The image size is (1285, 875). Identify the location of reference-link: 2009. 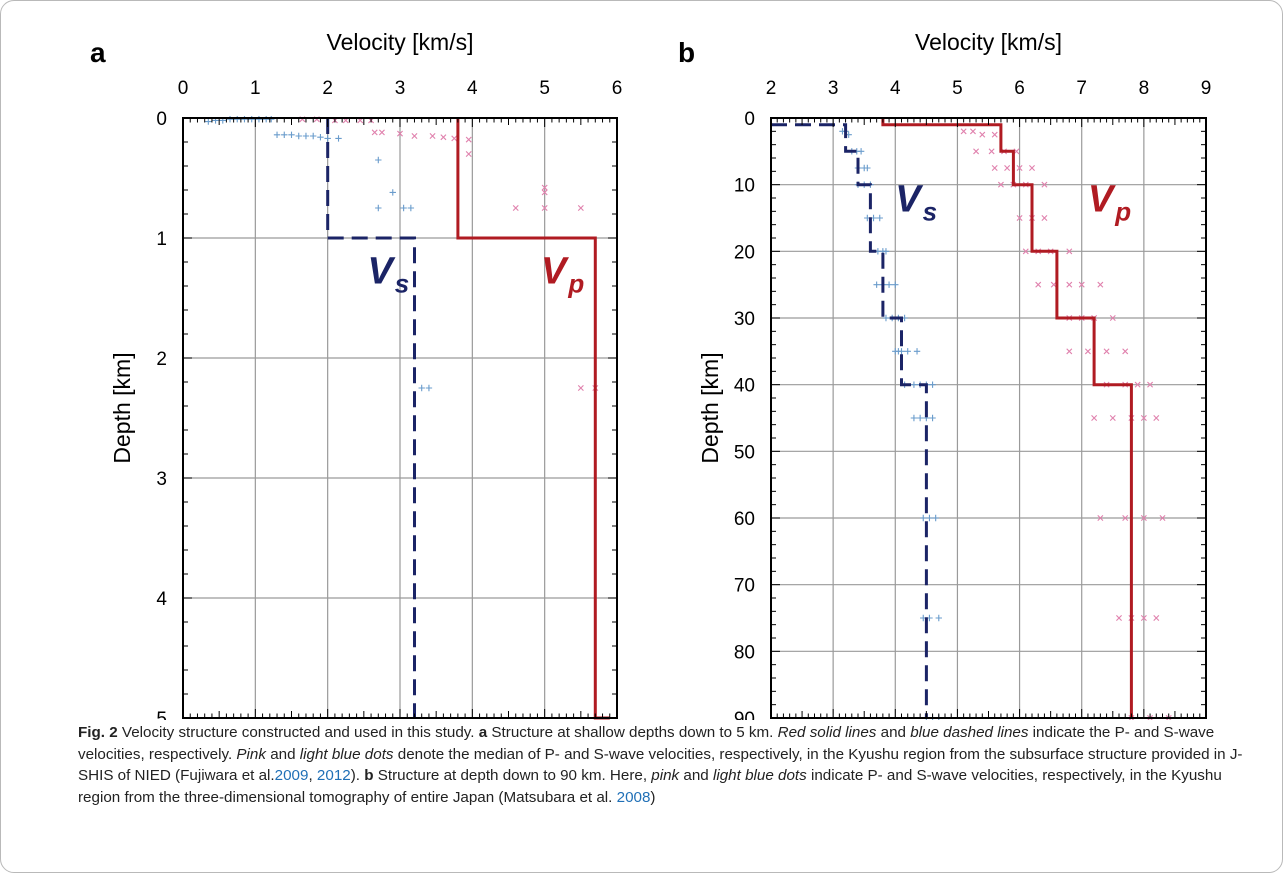
(291, 775).